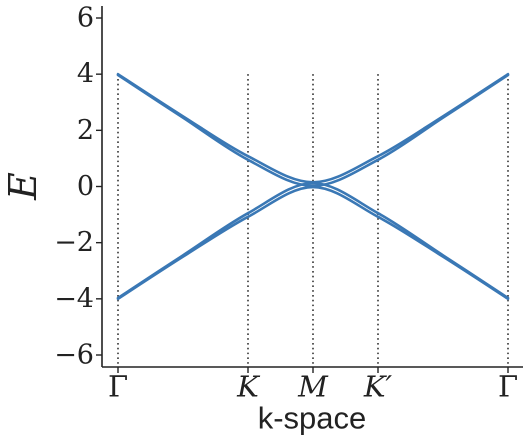 The width and height of the screenshot is (530, 448). I want to click on y-tick-label: 0, so click(85, 186).